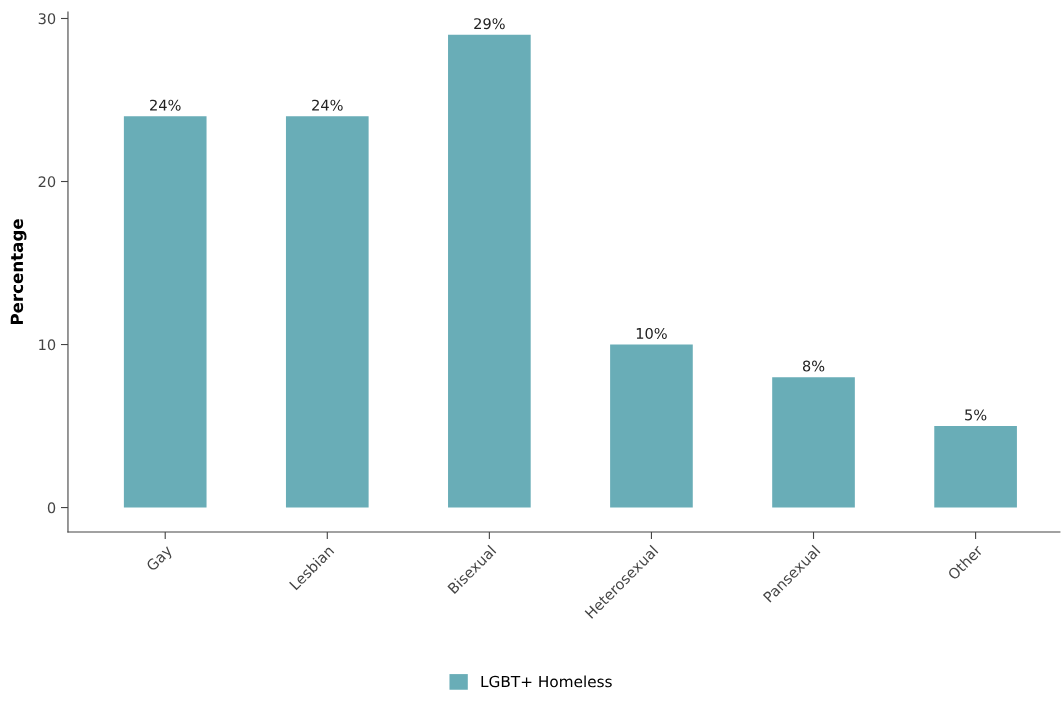  Describe the element at coordinates (160, 559) in the screenshot. I see `x-tick-label: Gay` at that location.